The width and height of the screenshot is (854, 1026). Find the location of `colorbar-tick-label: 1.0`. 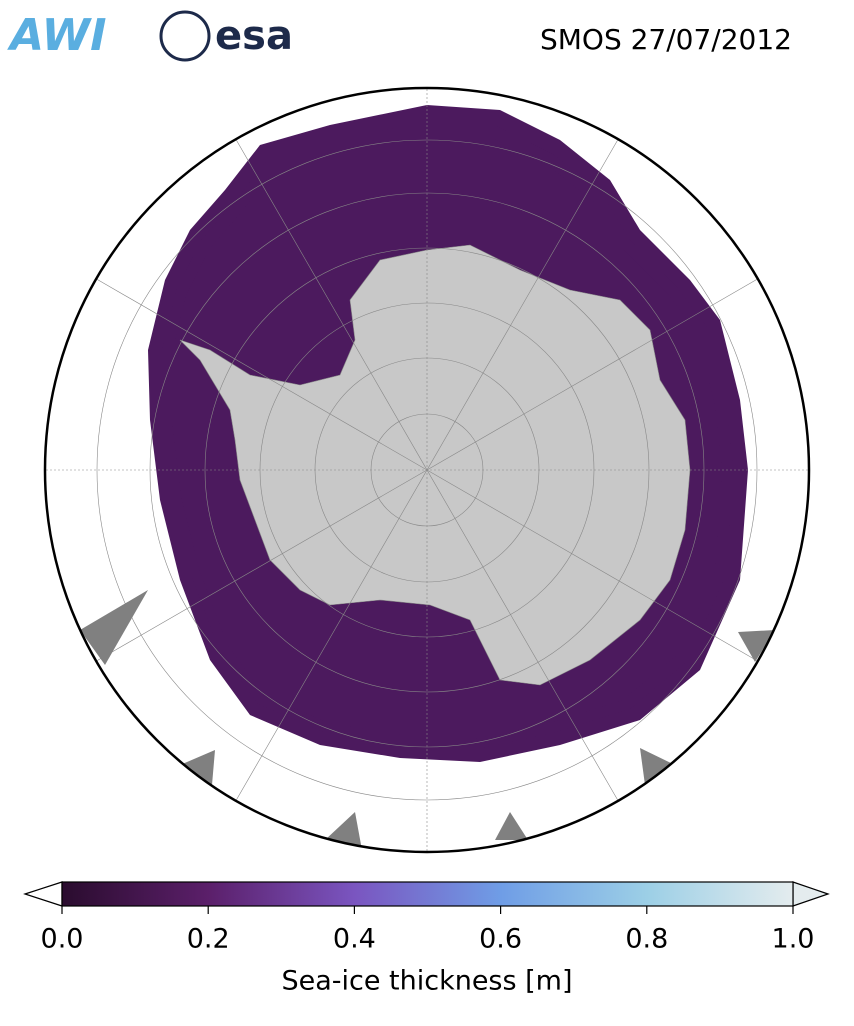

colorbar-tick-label: 1.0 is located at coordinates (793, 939).